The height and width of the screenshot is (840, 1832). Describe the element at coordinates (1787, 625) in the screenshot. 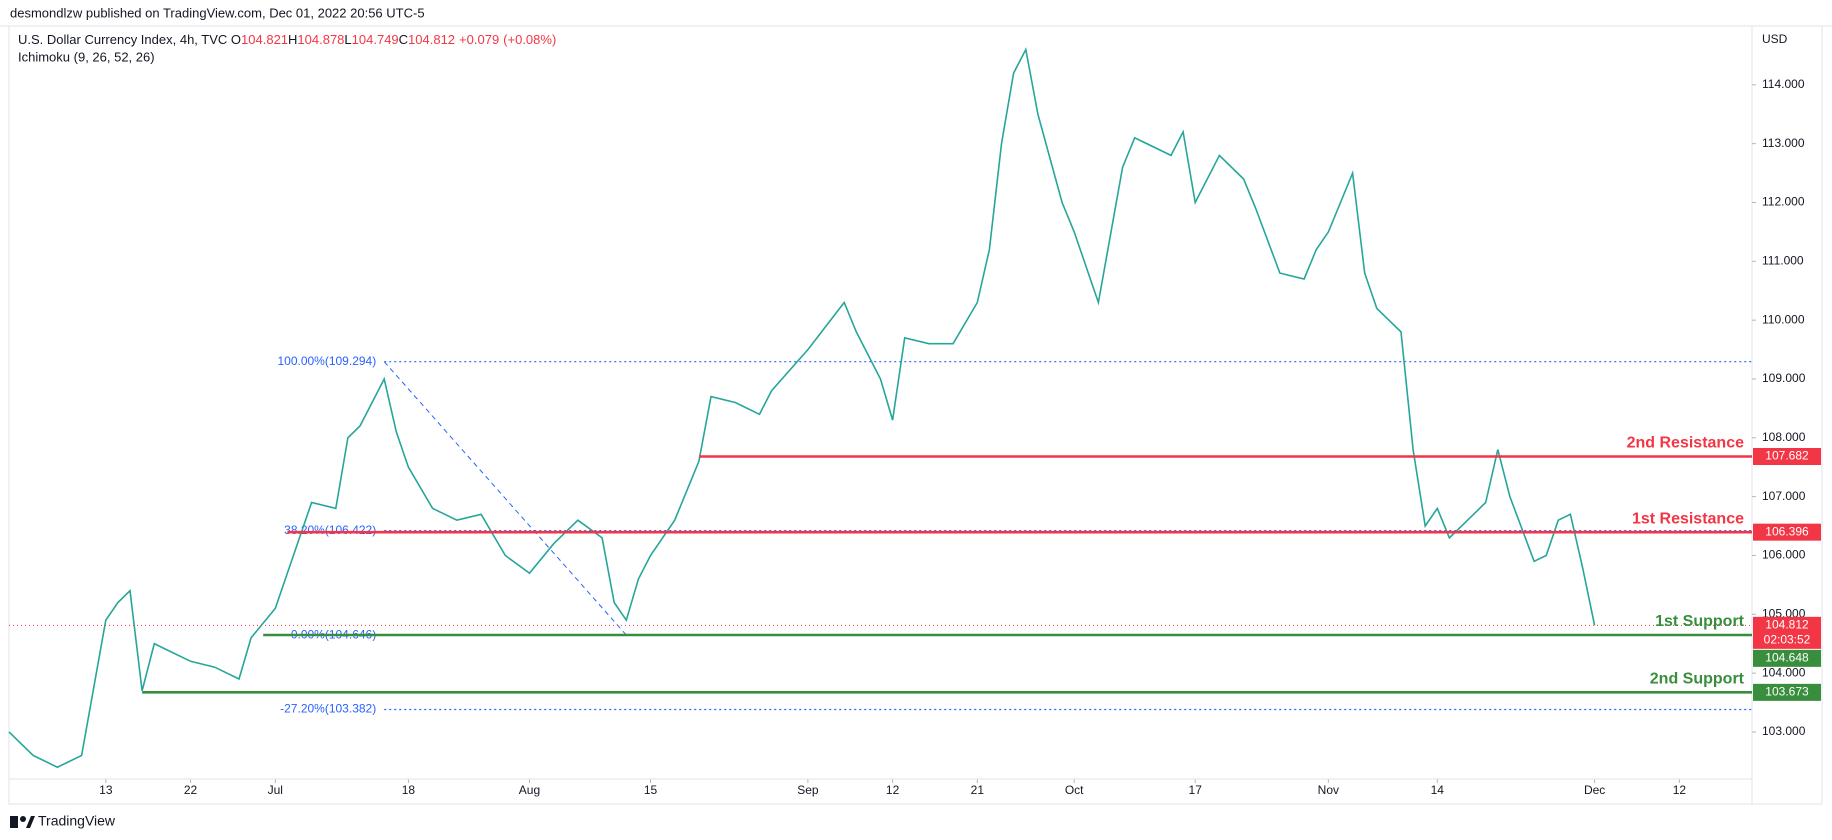

I see `last-price-tag-text: 104.812` at that location.